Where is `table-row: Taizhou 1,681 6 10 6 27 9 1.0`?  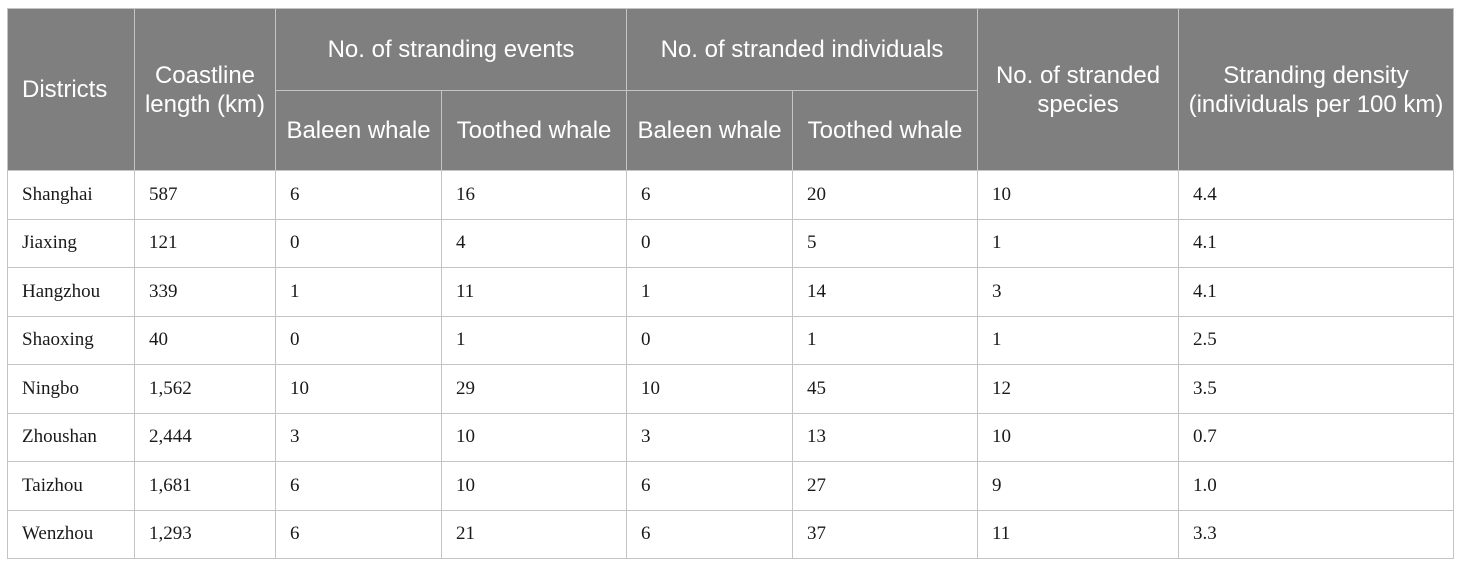
table-row: Taizhou 1,681 6 10 6 27 9 1.0 is located at coordinates (730, 486).